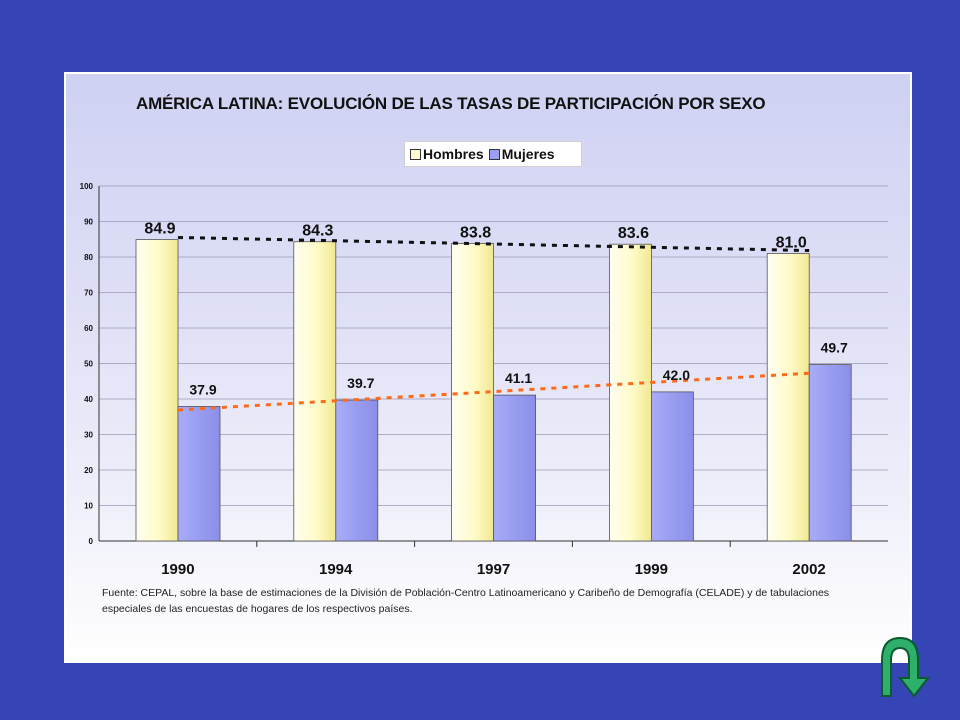  What do you see at coordinates (88, 399) in the screenshot?
I see `y-tick-label: 40` at bounding box center [88, 399].